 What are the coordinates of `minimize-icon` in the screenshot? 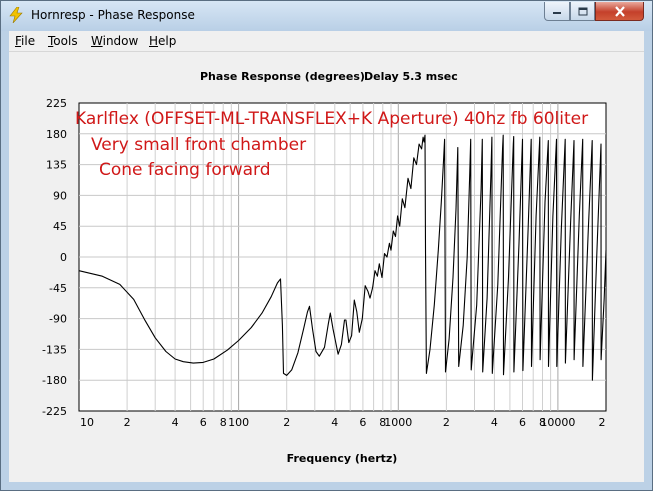 It's located at (557, 13).